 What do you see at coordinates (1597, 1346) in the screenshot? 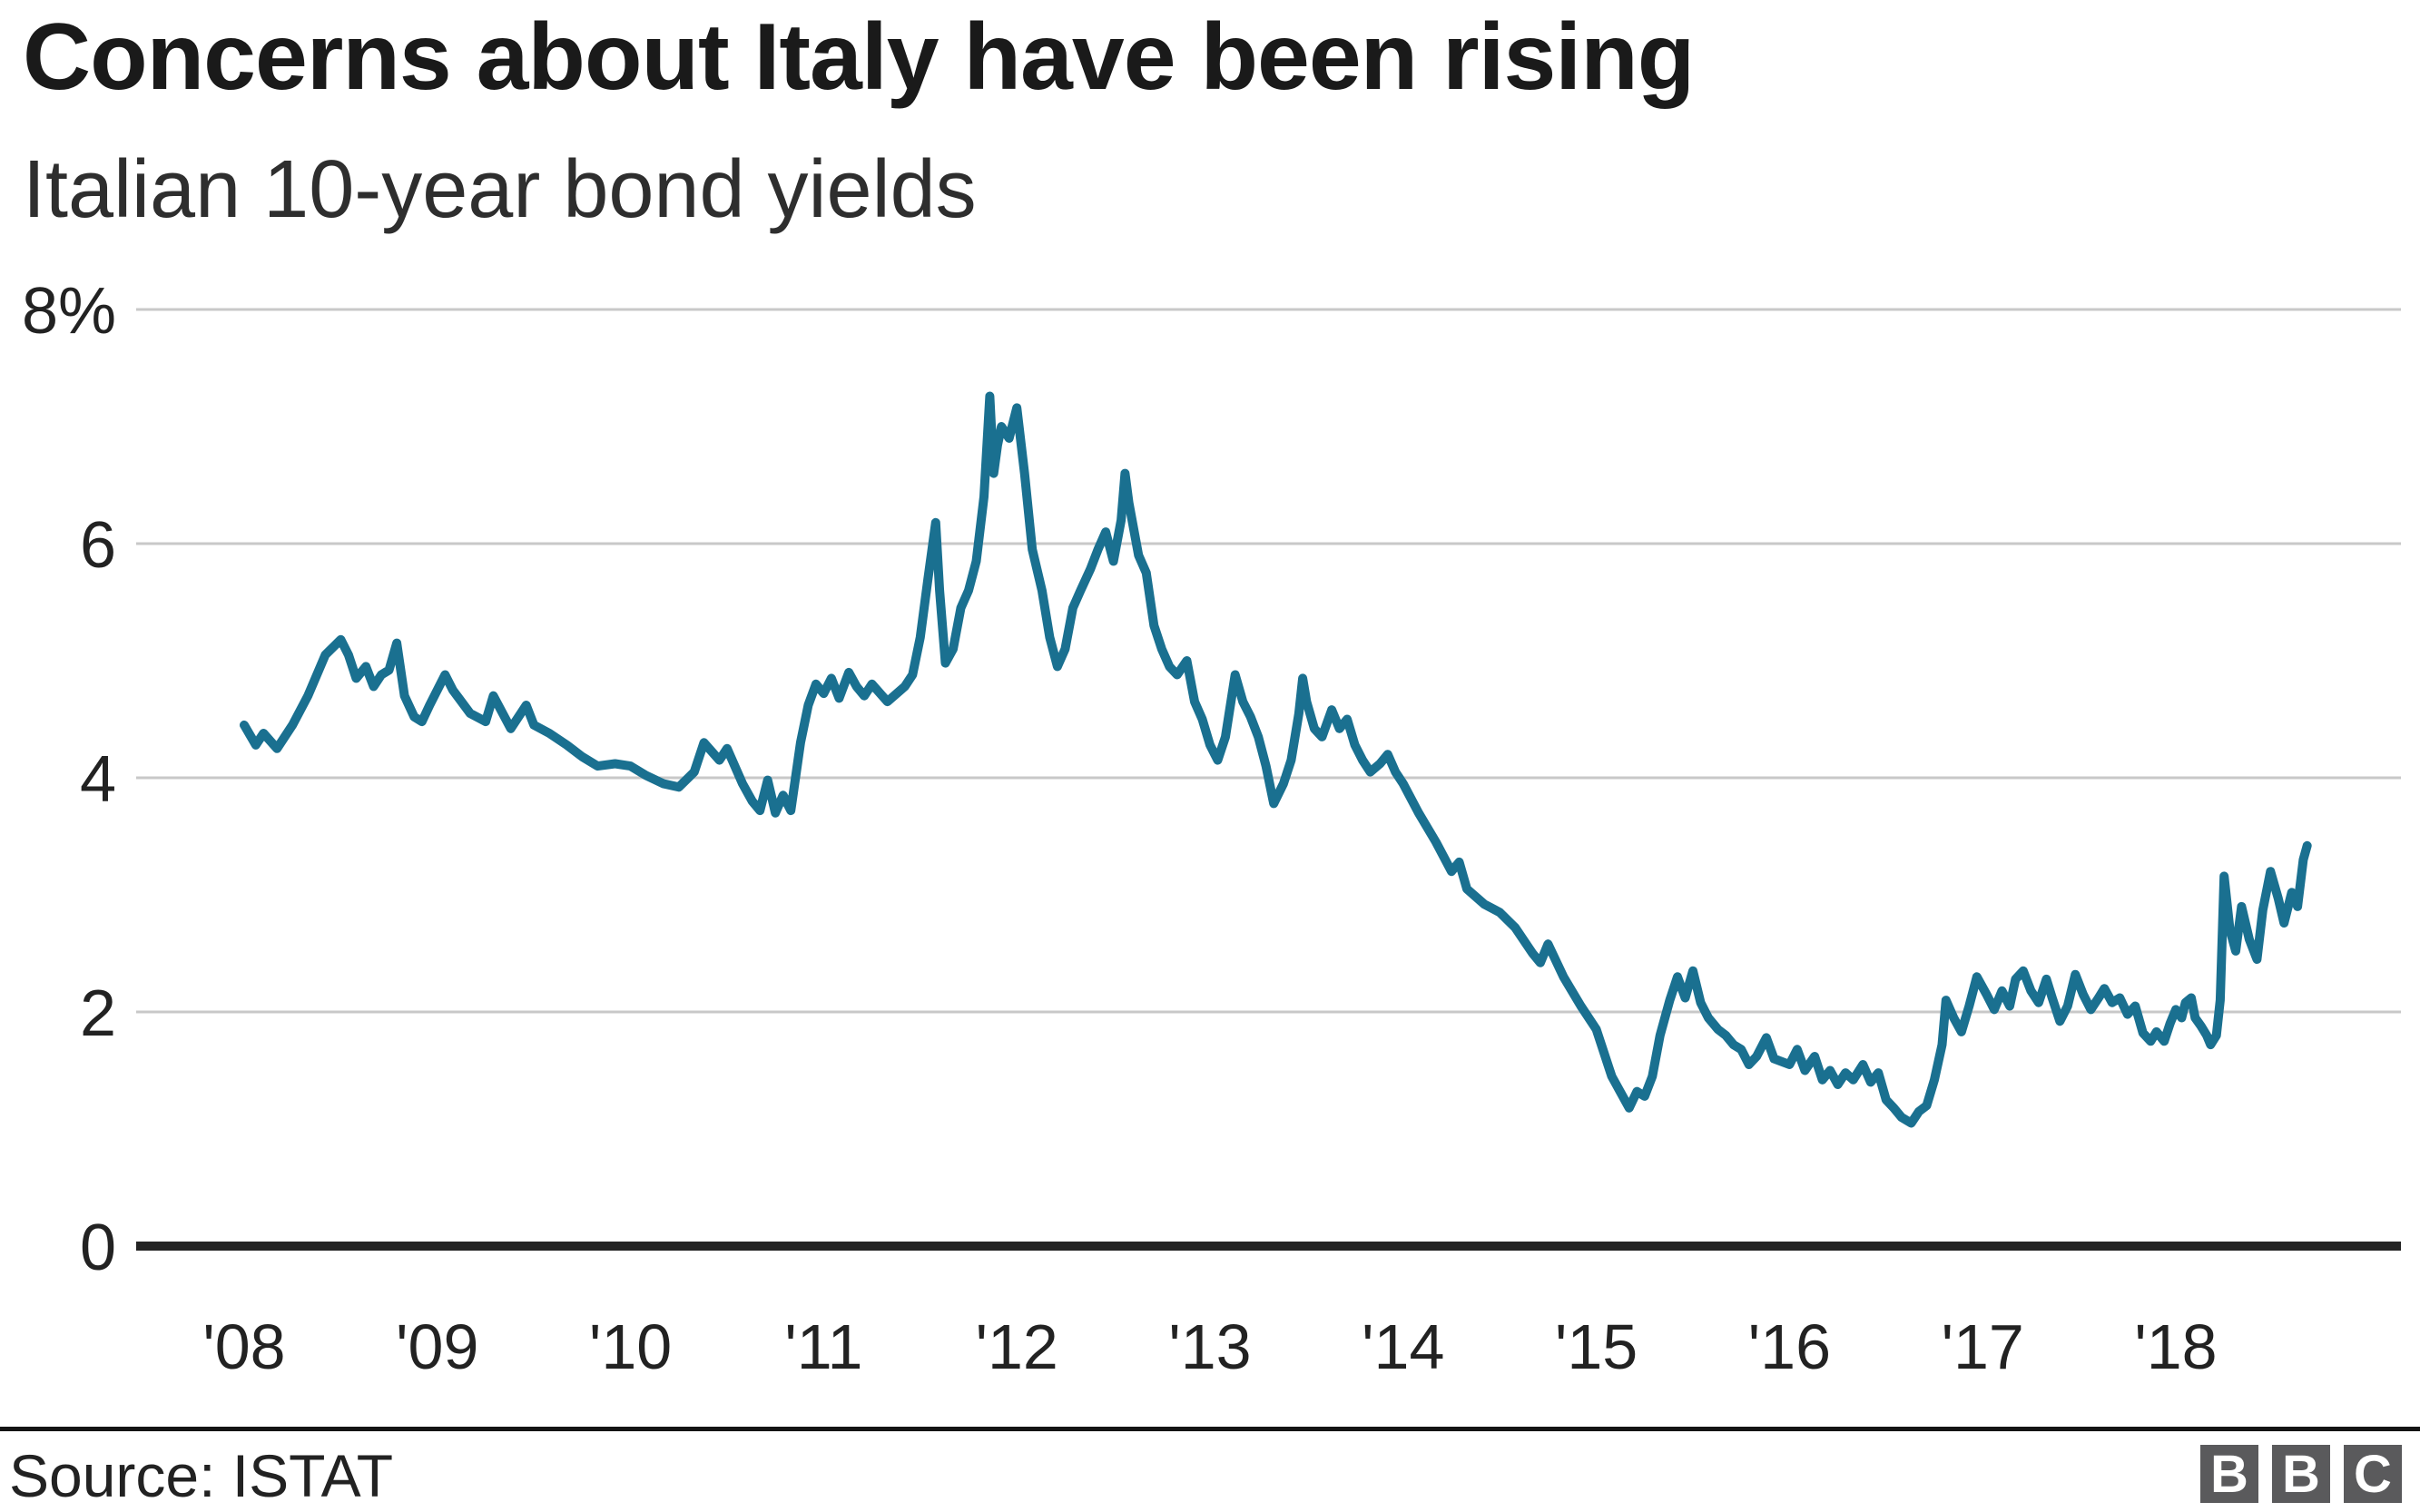
I see `x-axis-label: '15` at bounding box center [1597, 1346].